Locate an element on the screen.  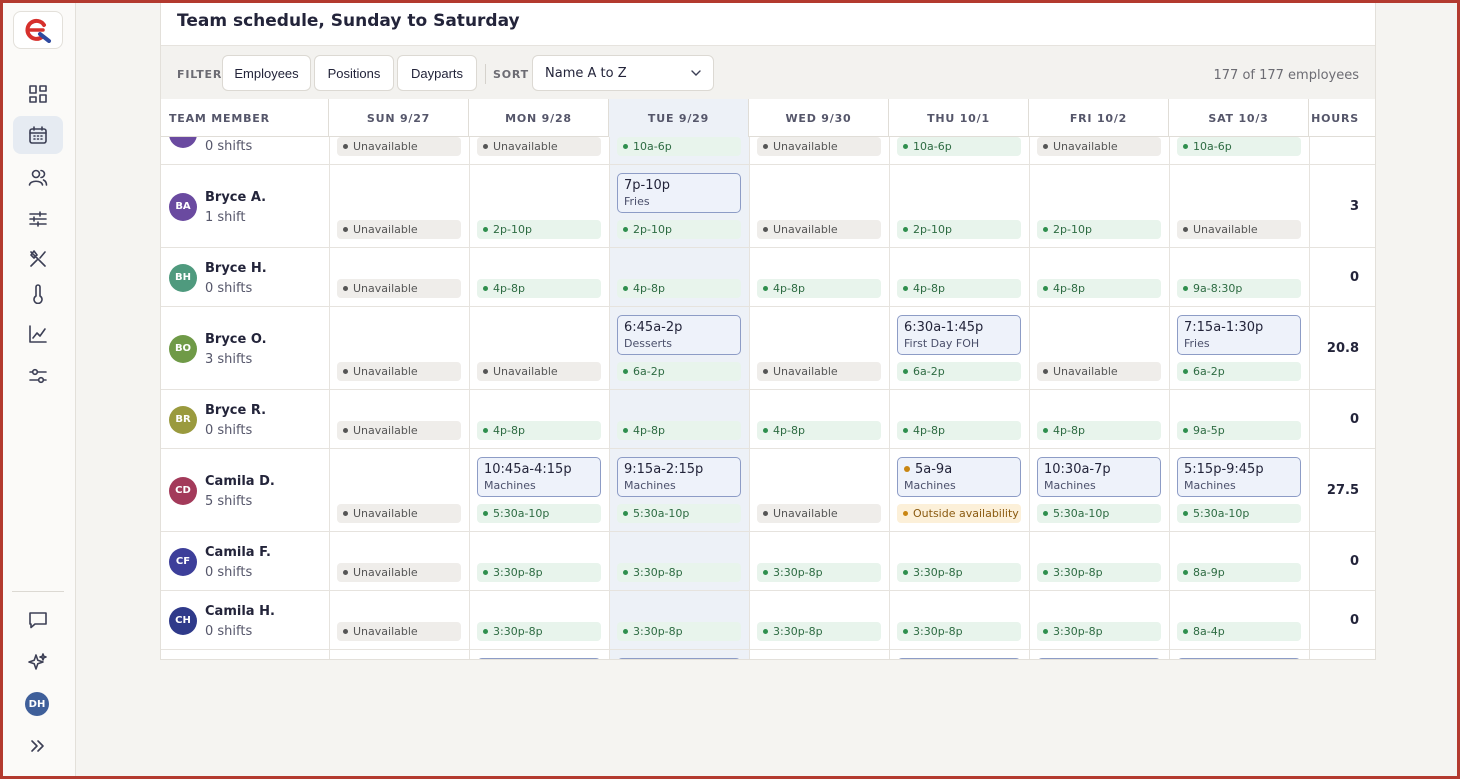
availability-pill: 9a-5p is located at coordinates (1239, 430).